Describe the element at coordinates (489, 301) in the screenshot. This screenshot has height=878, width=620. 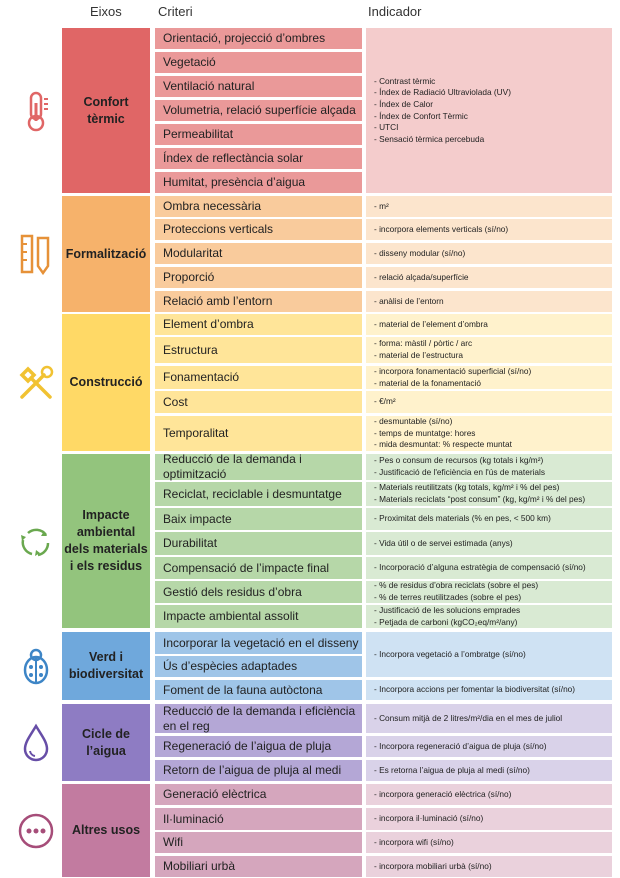
I see `indicador-cell: - anàlisi de l’entorn` at that location.